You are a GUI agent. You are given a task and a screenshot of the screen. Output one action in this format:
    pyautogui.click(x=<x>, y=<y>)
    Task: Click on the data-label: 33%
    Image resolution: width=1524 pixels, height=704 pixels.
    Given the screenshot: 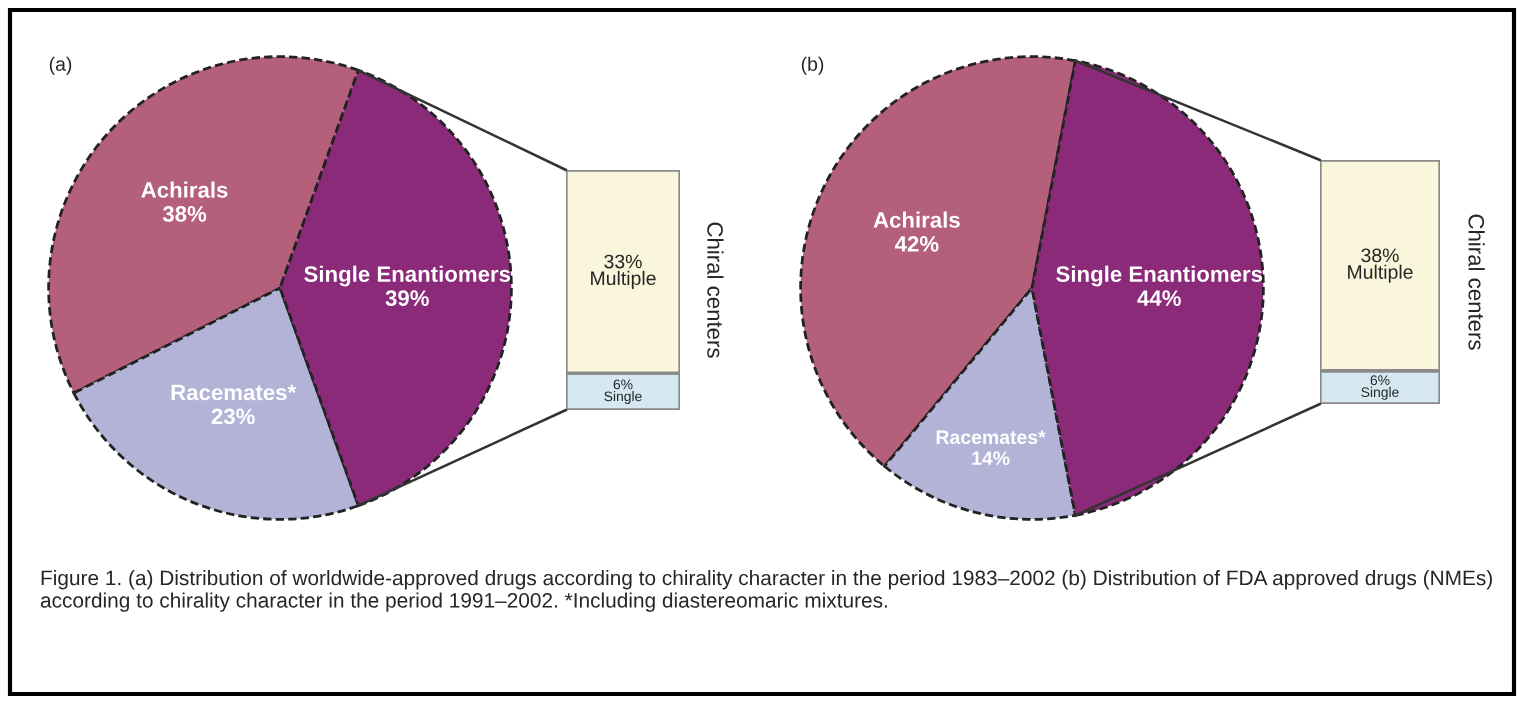 What is the action you would take?
    pyautogui.click(x=623, y=261)
    